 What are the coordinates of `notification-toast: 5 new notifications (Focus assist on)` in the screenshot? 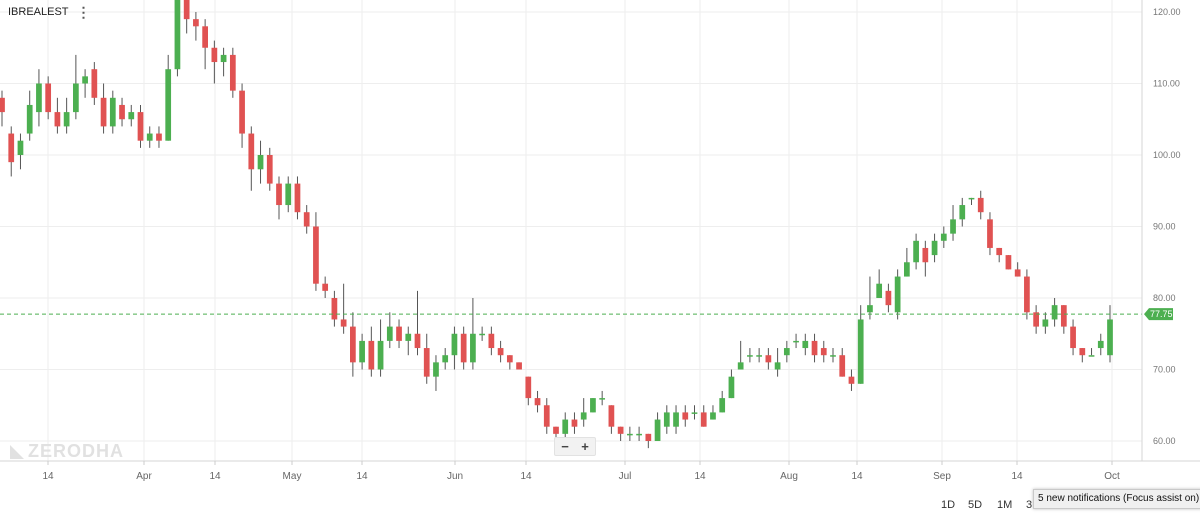 It's located at (1116, 499).